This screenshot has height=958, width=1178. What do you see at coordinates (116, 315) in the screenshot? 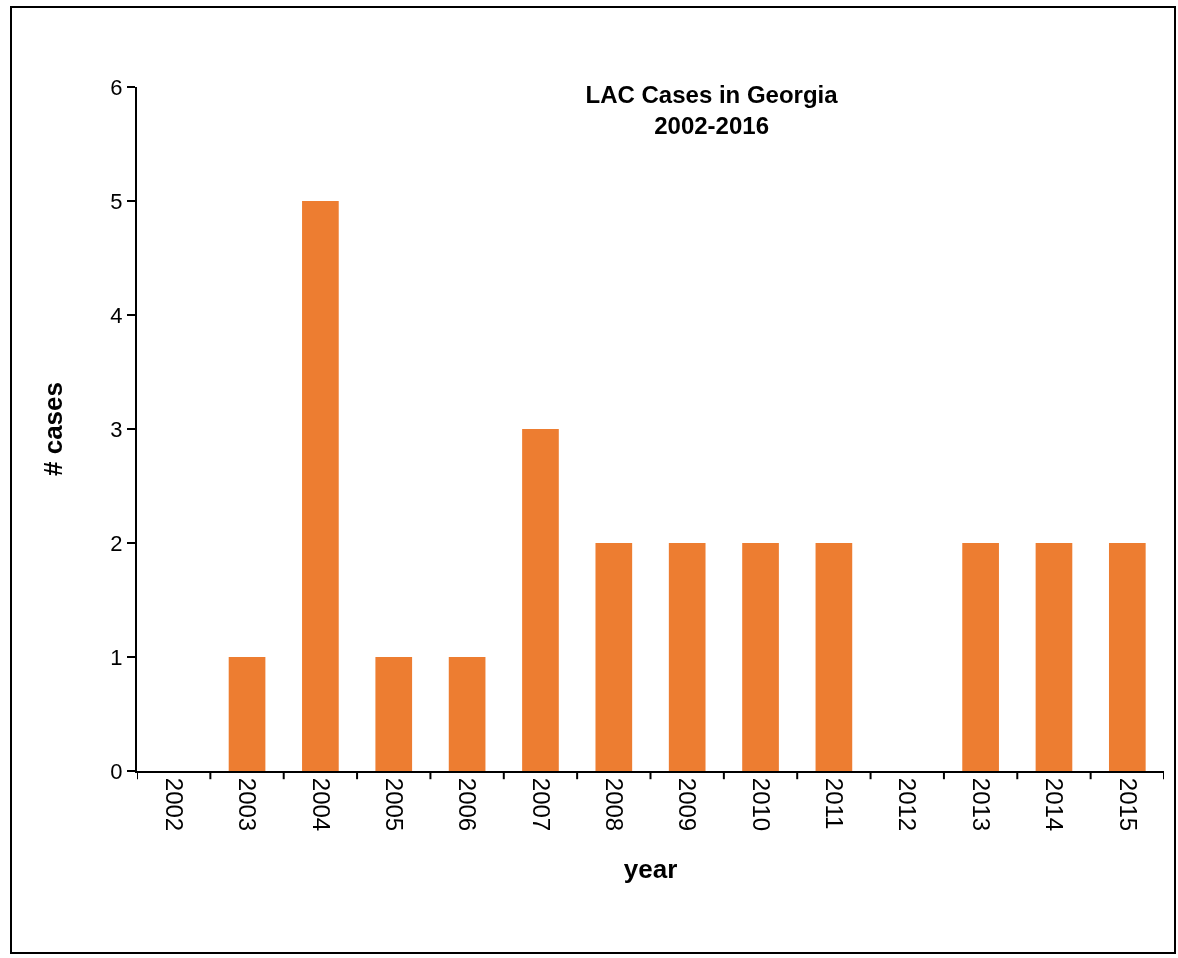
I see `y-tick-label: 4` at bounding box center [116, 315].